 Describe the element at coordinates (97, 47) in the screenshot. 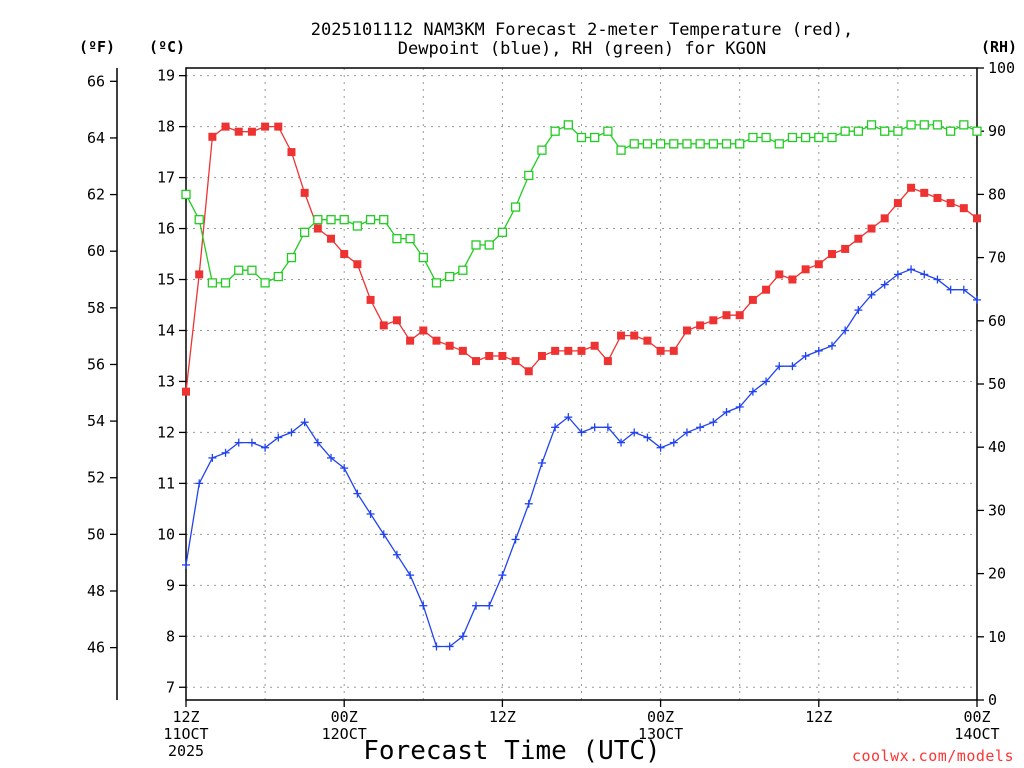

I see `fahrenheit-unit-label: (ºF)` at that location.